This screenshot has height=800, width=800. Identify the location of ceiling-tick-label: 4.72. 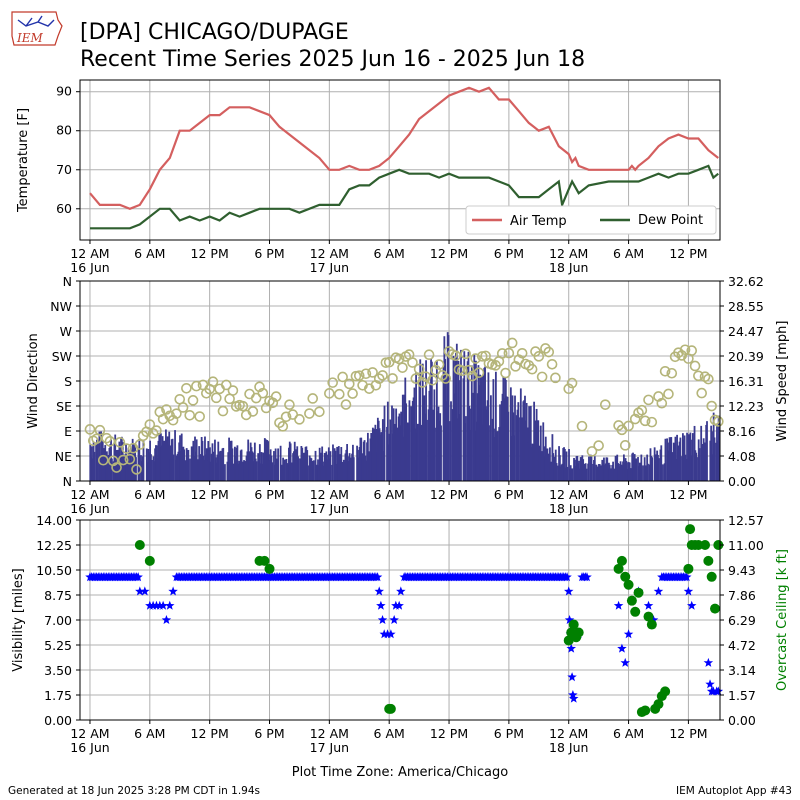
(742, 645).